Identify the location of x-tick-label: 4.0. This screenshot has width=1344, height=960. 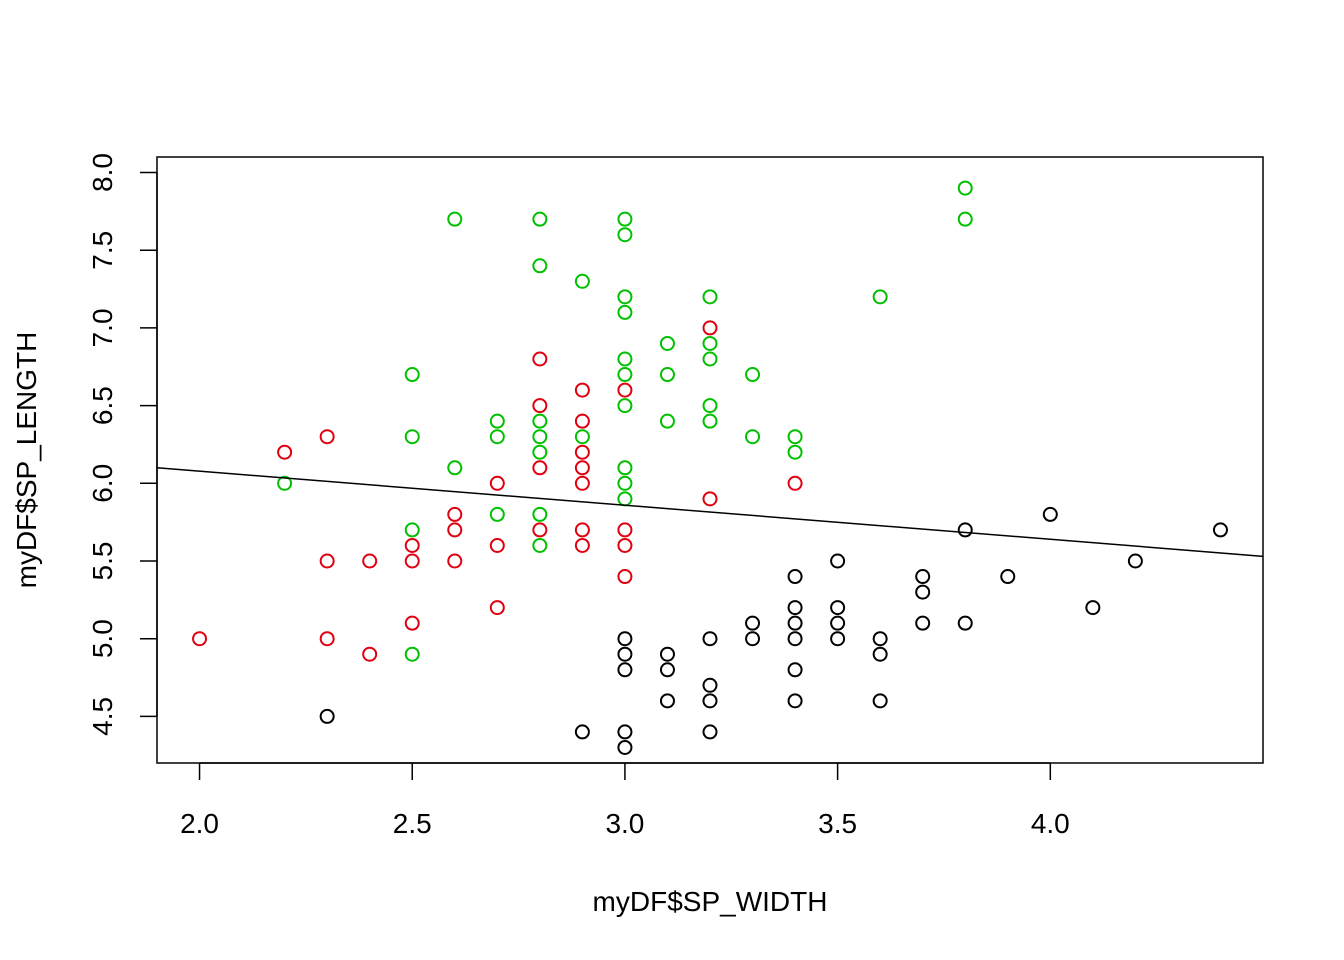
(1050, 823).